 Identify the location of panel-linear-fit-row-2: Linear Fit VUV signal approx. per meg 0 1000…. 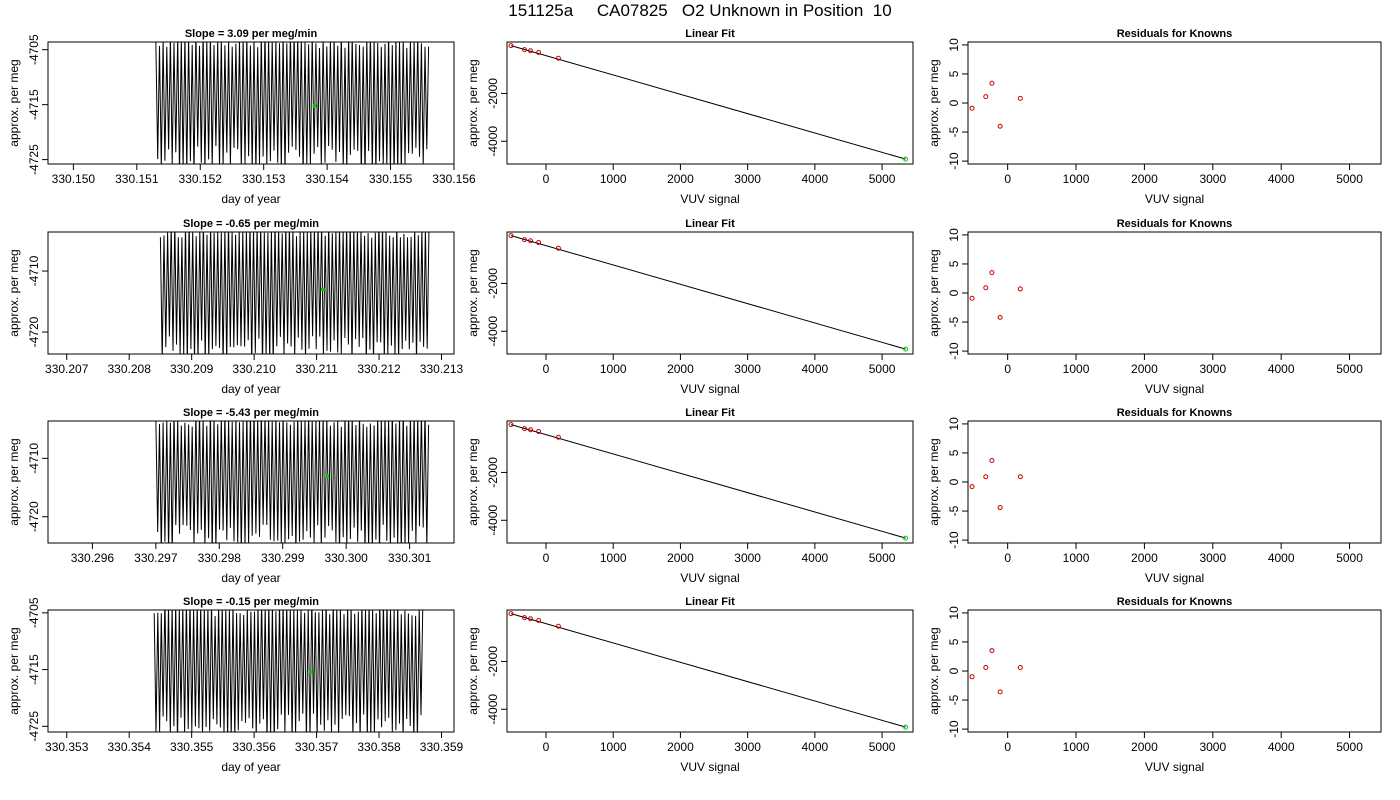
(690, 307).